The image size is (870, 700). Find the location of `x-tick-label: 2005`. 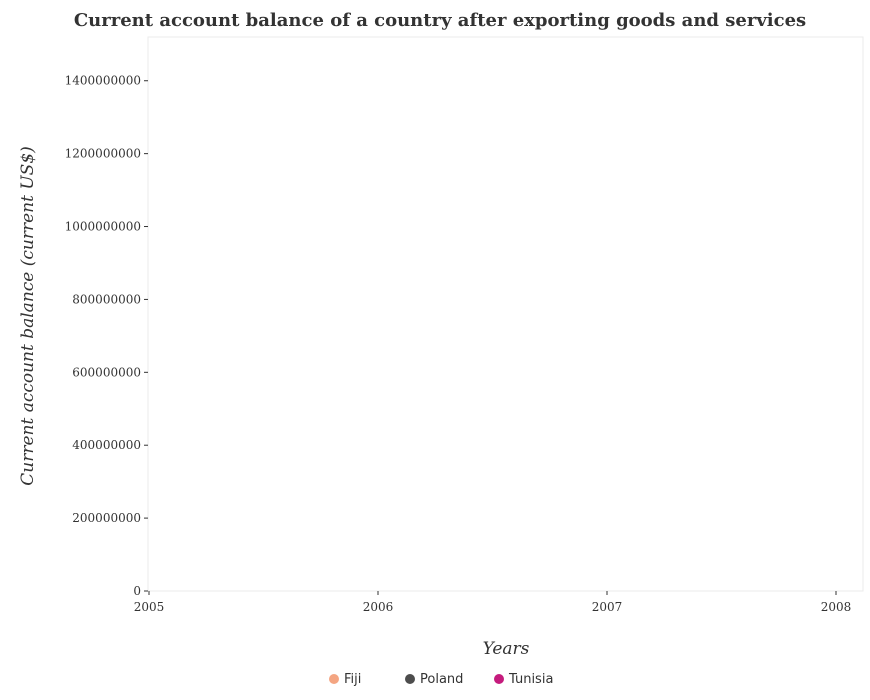

x-tick-label: 2005 is located at coordinates (149, 607).